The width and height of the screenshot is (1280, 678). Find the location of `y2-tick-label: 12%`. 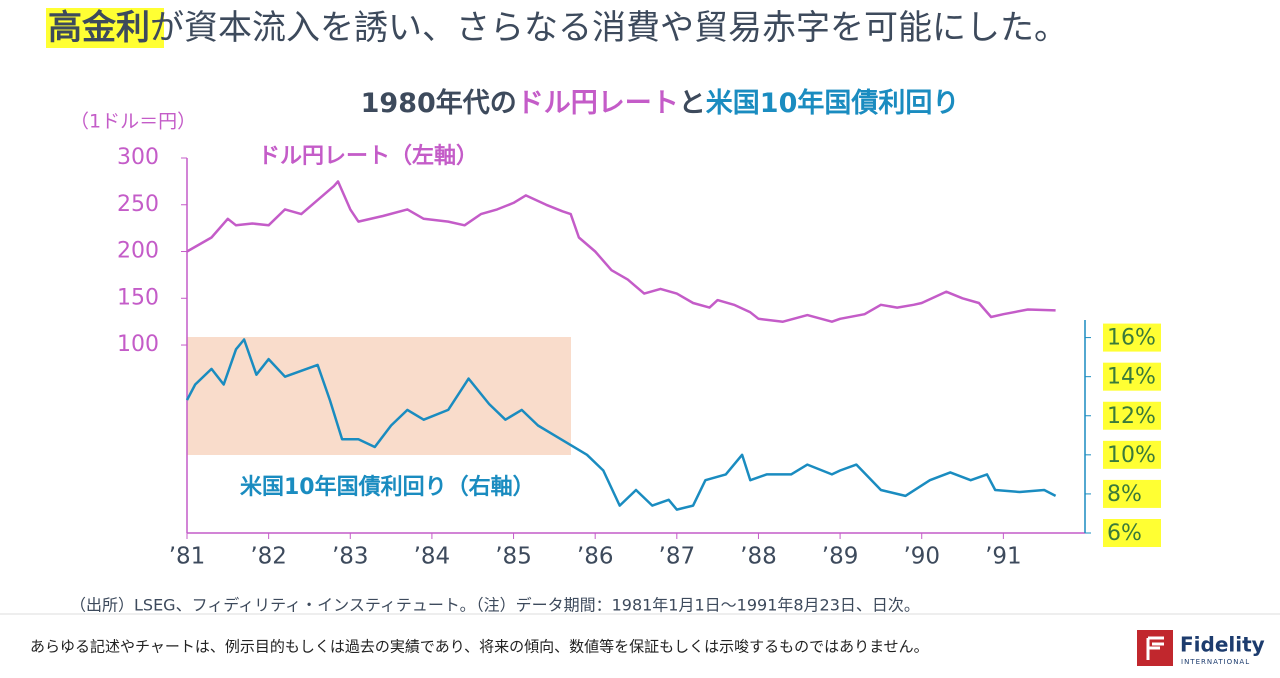

y2-tick-label: 12% is located at coordinates (1131, 416).